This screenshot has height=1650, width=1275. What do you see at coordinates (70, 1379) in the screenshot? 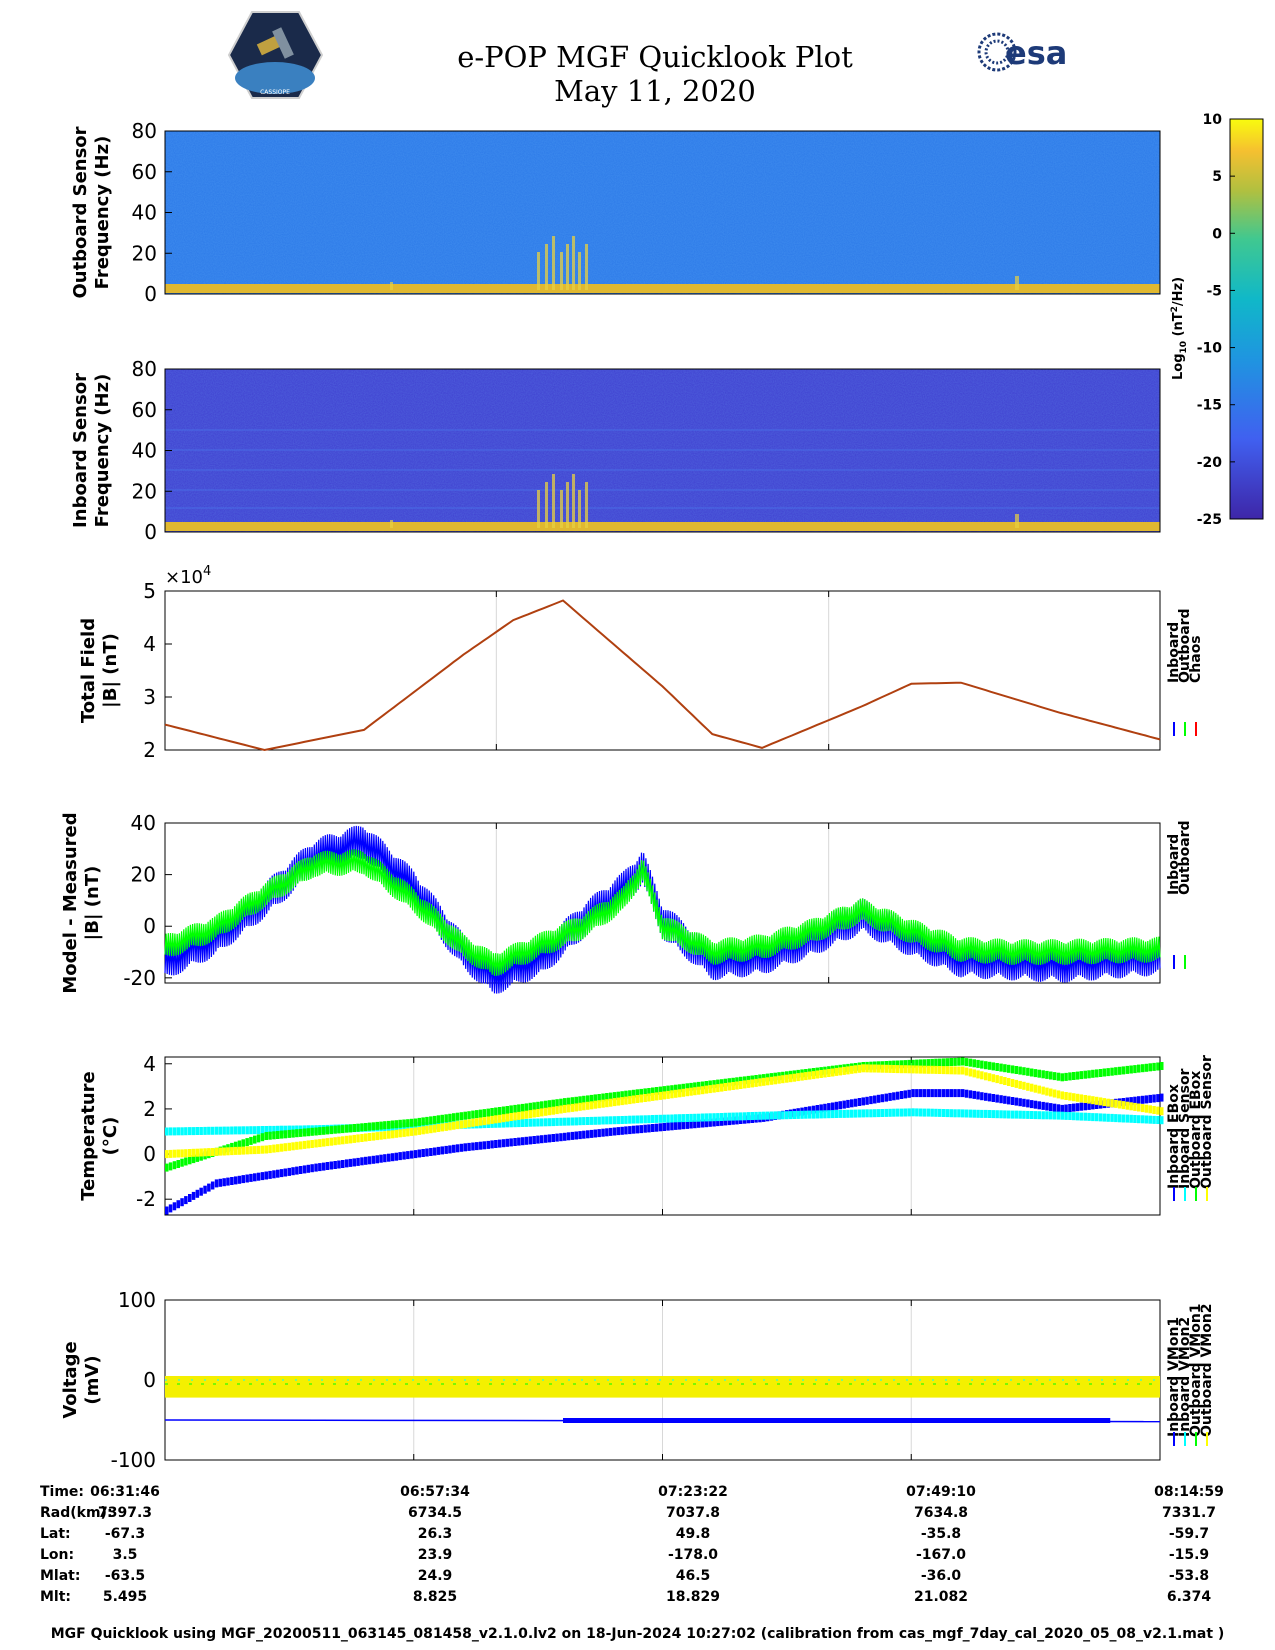
I see `voltage-y-label-line: Voltage` at bounding box center [70, 1379].